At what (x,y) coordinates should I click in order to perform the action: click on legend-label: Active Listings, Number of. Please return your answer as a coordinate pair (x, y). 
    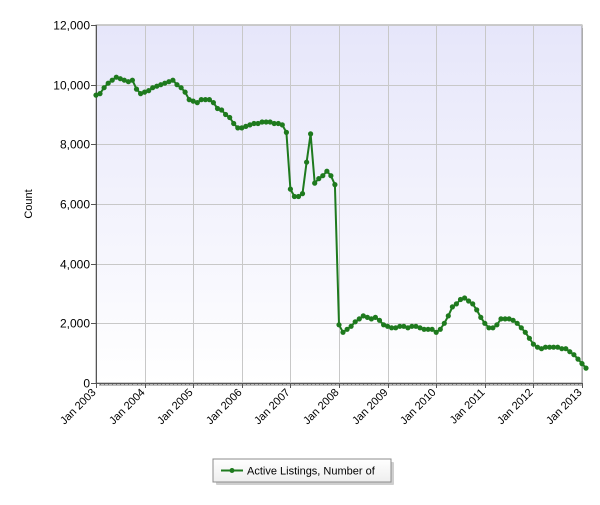
    Looking at the image, I should click on (311, 472).